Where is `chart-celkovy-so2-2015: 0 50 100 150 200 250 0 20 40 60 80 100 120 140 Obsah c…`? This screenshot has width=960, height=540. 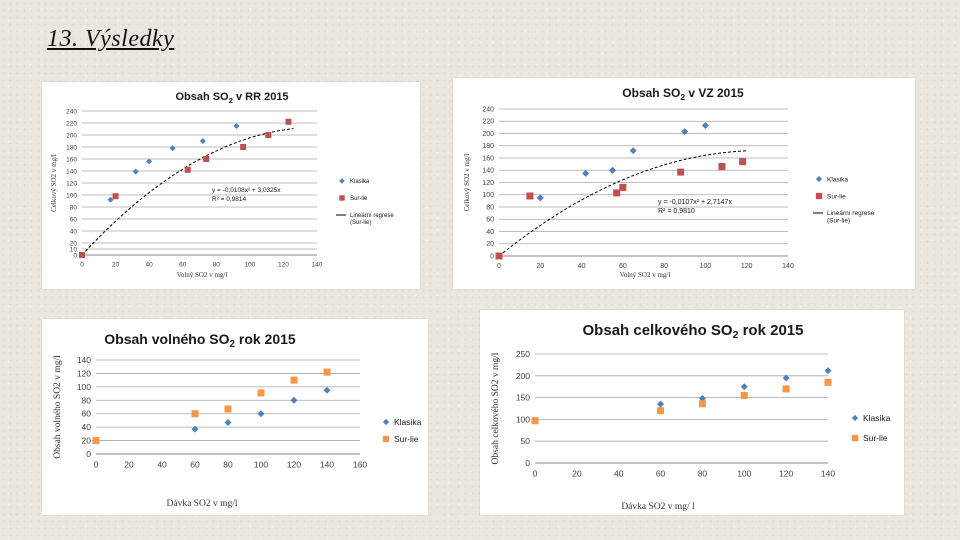 chart-celkovy-so2-2015: 0 50 100 150 200 250 0 20 40 60 80 100 120 140 Obsah c… is located at coordinates (691, 417).